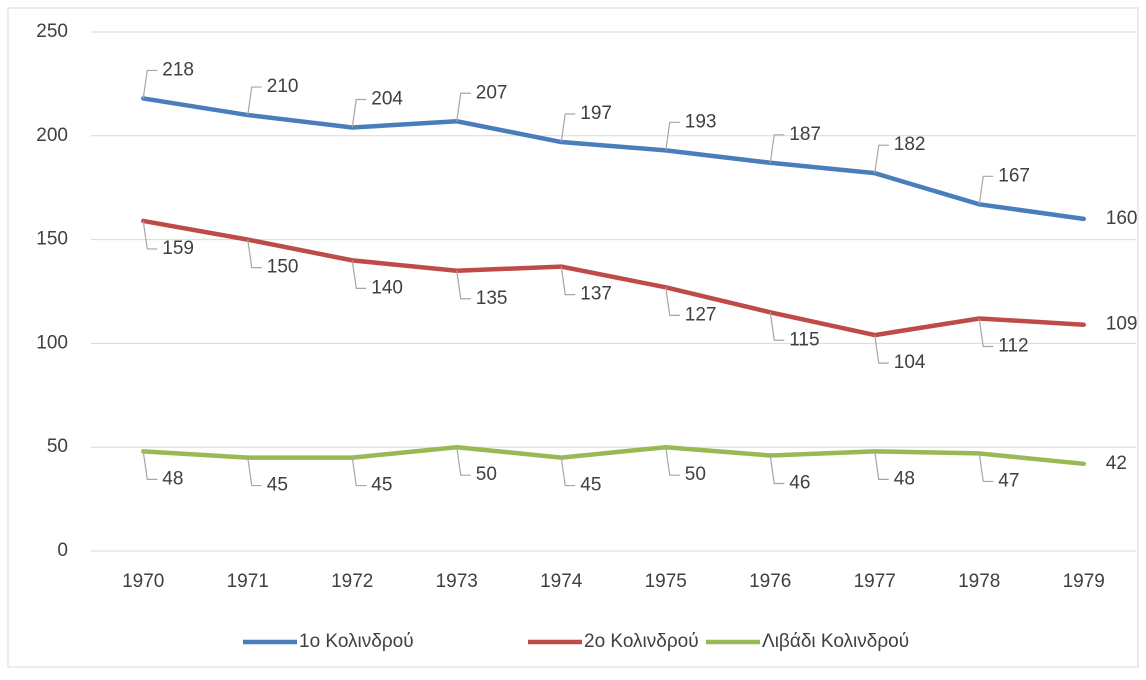 This screenshot has width=1146, height=680. Describe the element at coordinates (910, 144) in the screenshot. I see `data-label: 182` at that location.